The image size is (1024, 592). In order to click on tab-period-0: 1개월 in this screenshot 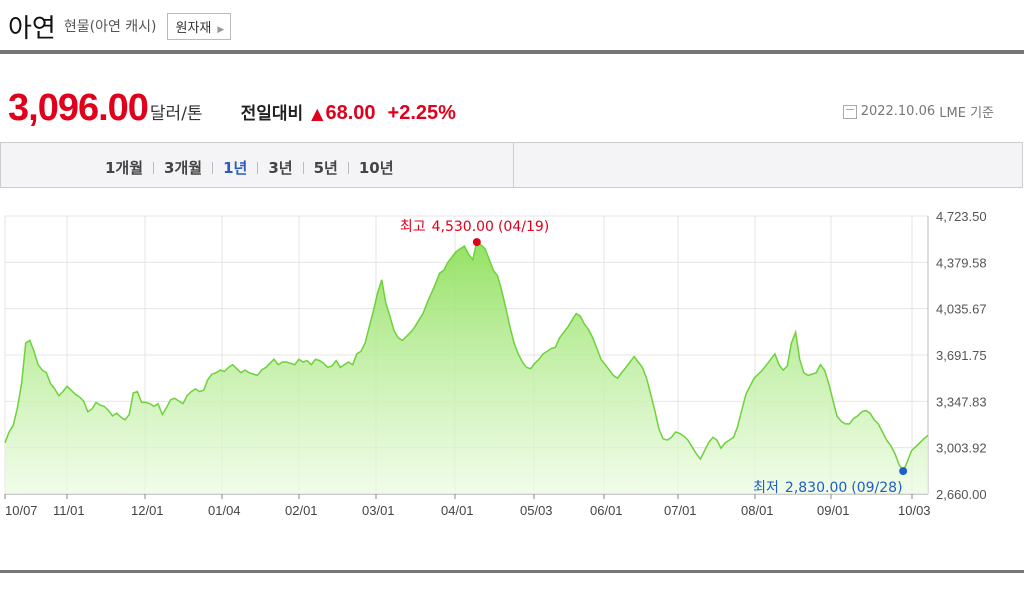, I will do `click(124, 168)`.